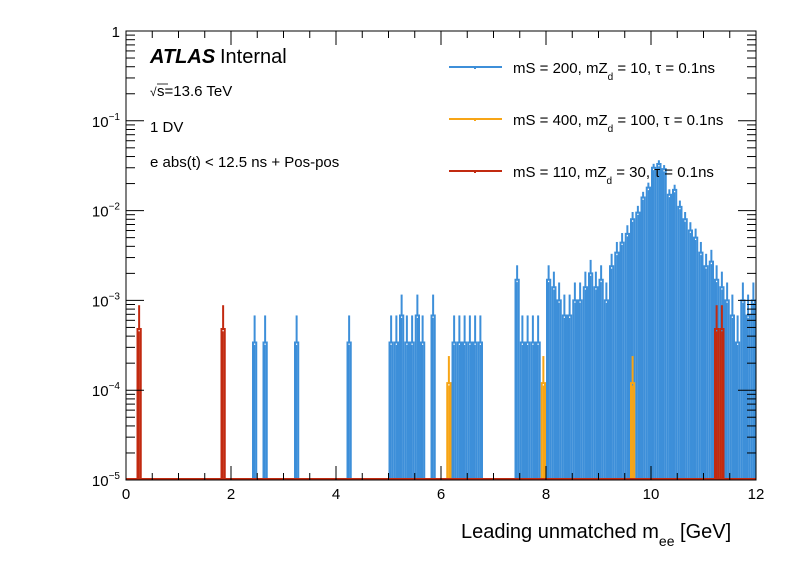 This screenshot has width=796, height=572. What do you see at coordinates (115, 296) in the screenshot?
I see `y-tick-exponent: −3` at bounding box center [115, 296].